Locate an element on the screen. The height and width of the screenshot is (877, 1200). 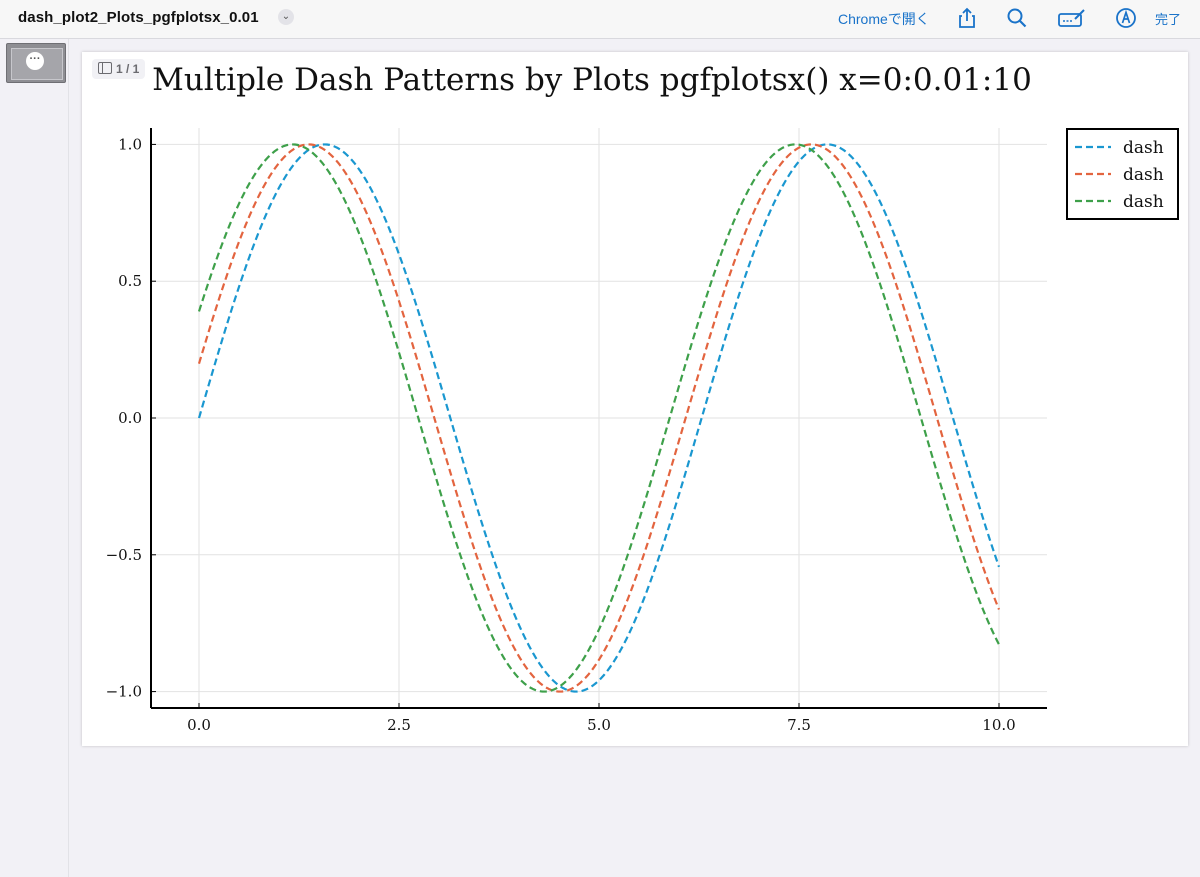
x-tick-label: 7.5 is located at coordinates (799, 725).